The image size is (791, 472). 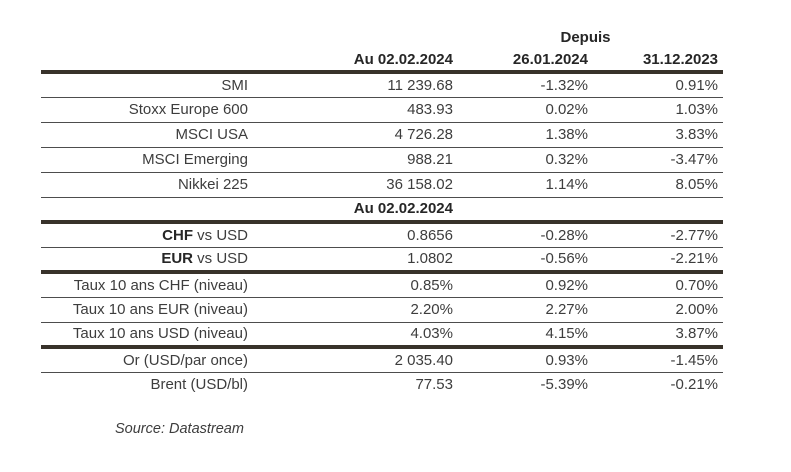 I want to click on row-label: EUR vs USD, so click(x=144, y=260).